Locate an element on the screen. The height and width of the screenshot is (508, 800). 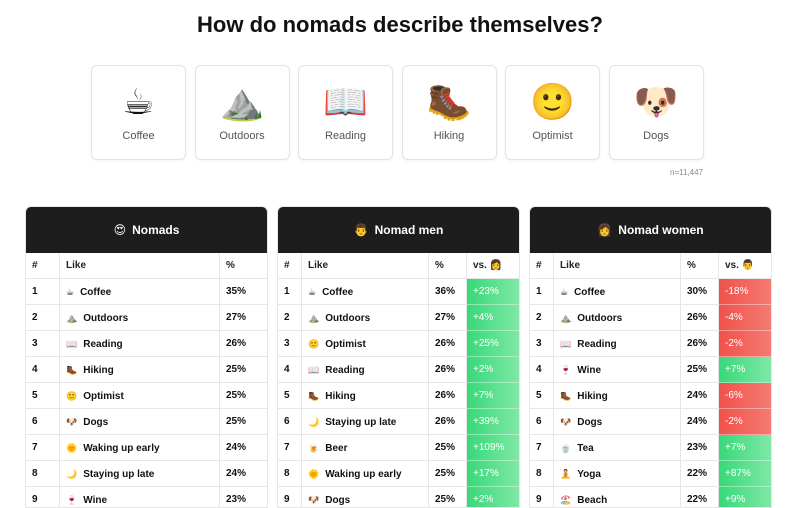
percent: 22% is located at coordinates (699, 497).